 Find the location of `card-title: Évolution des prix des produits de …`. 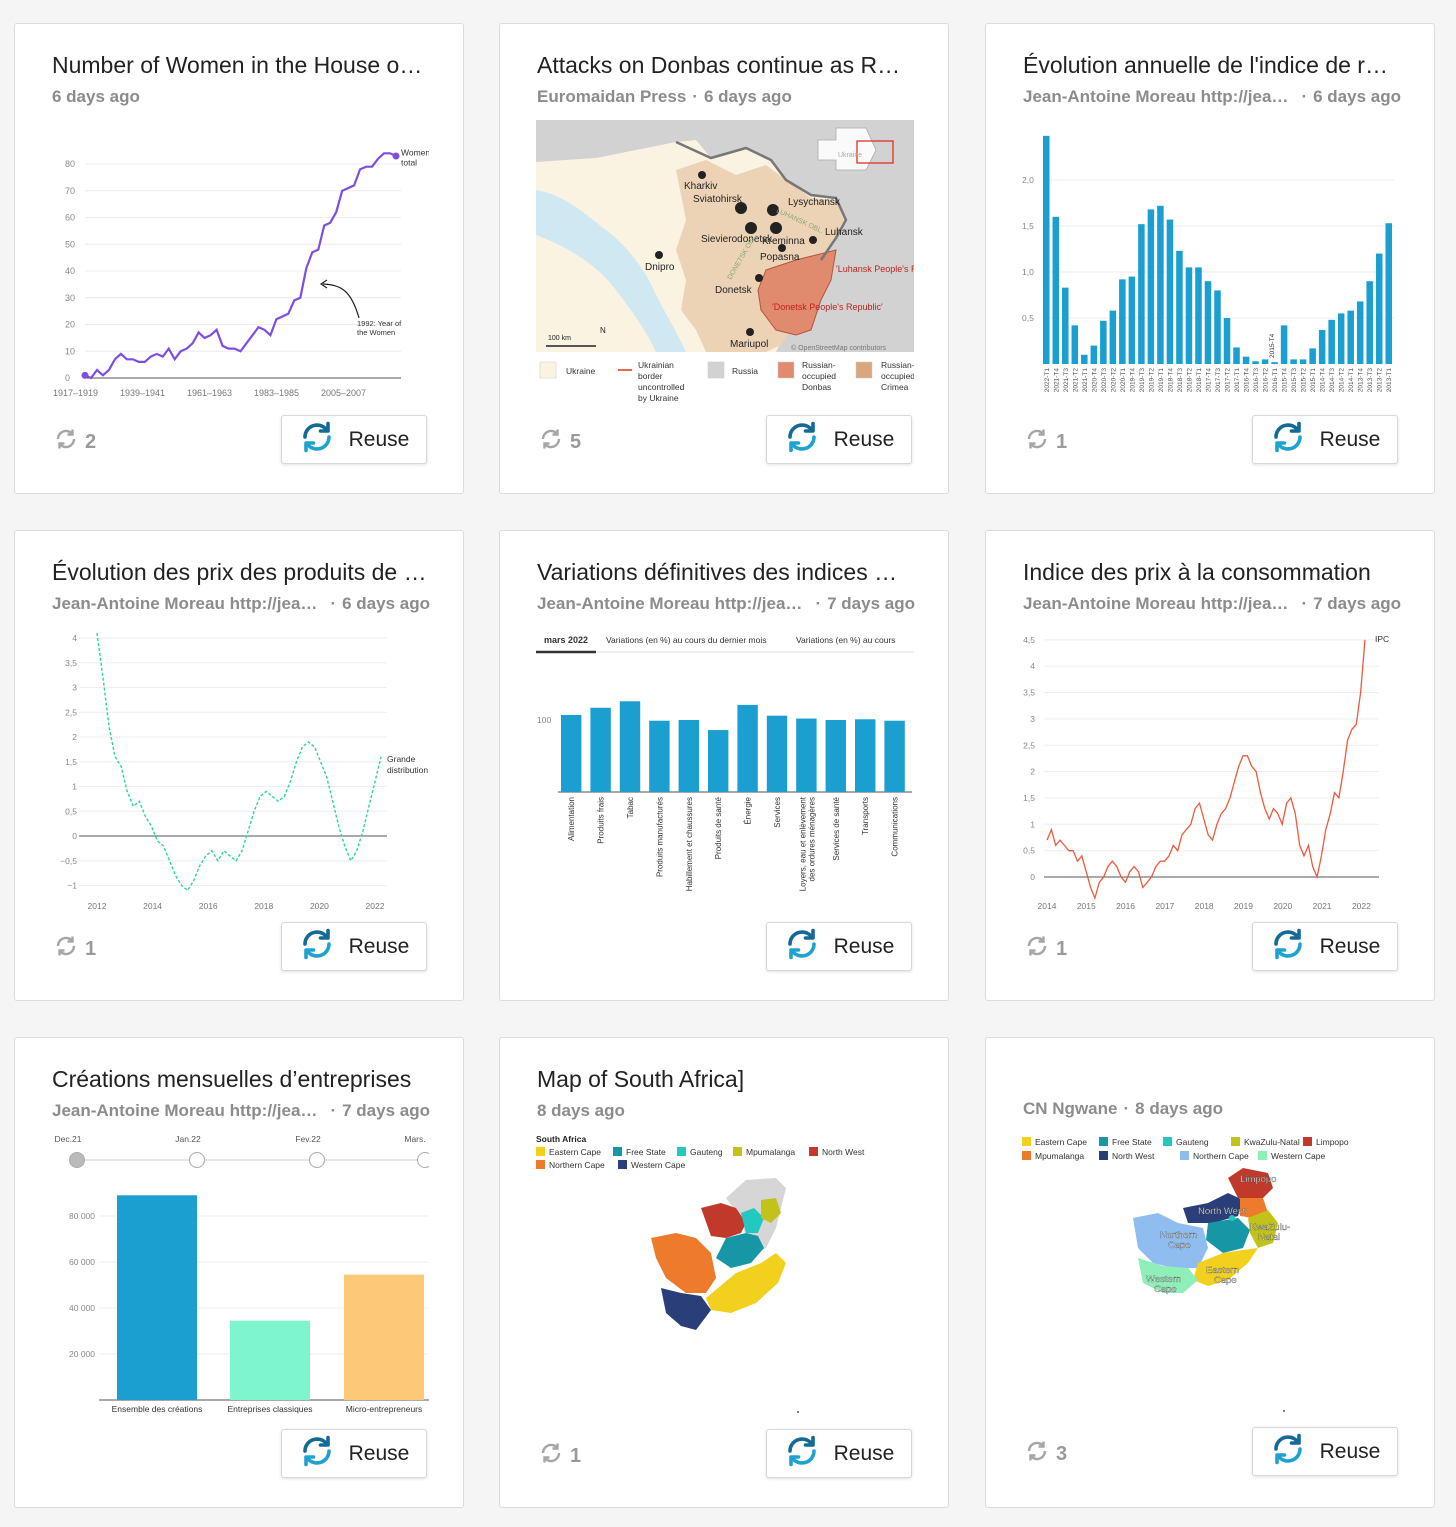

card-title: Évolution des prix des produits de … is located at coordinates (239, 572).